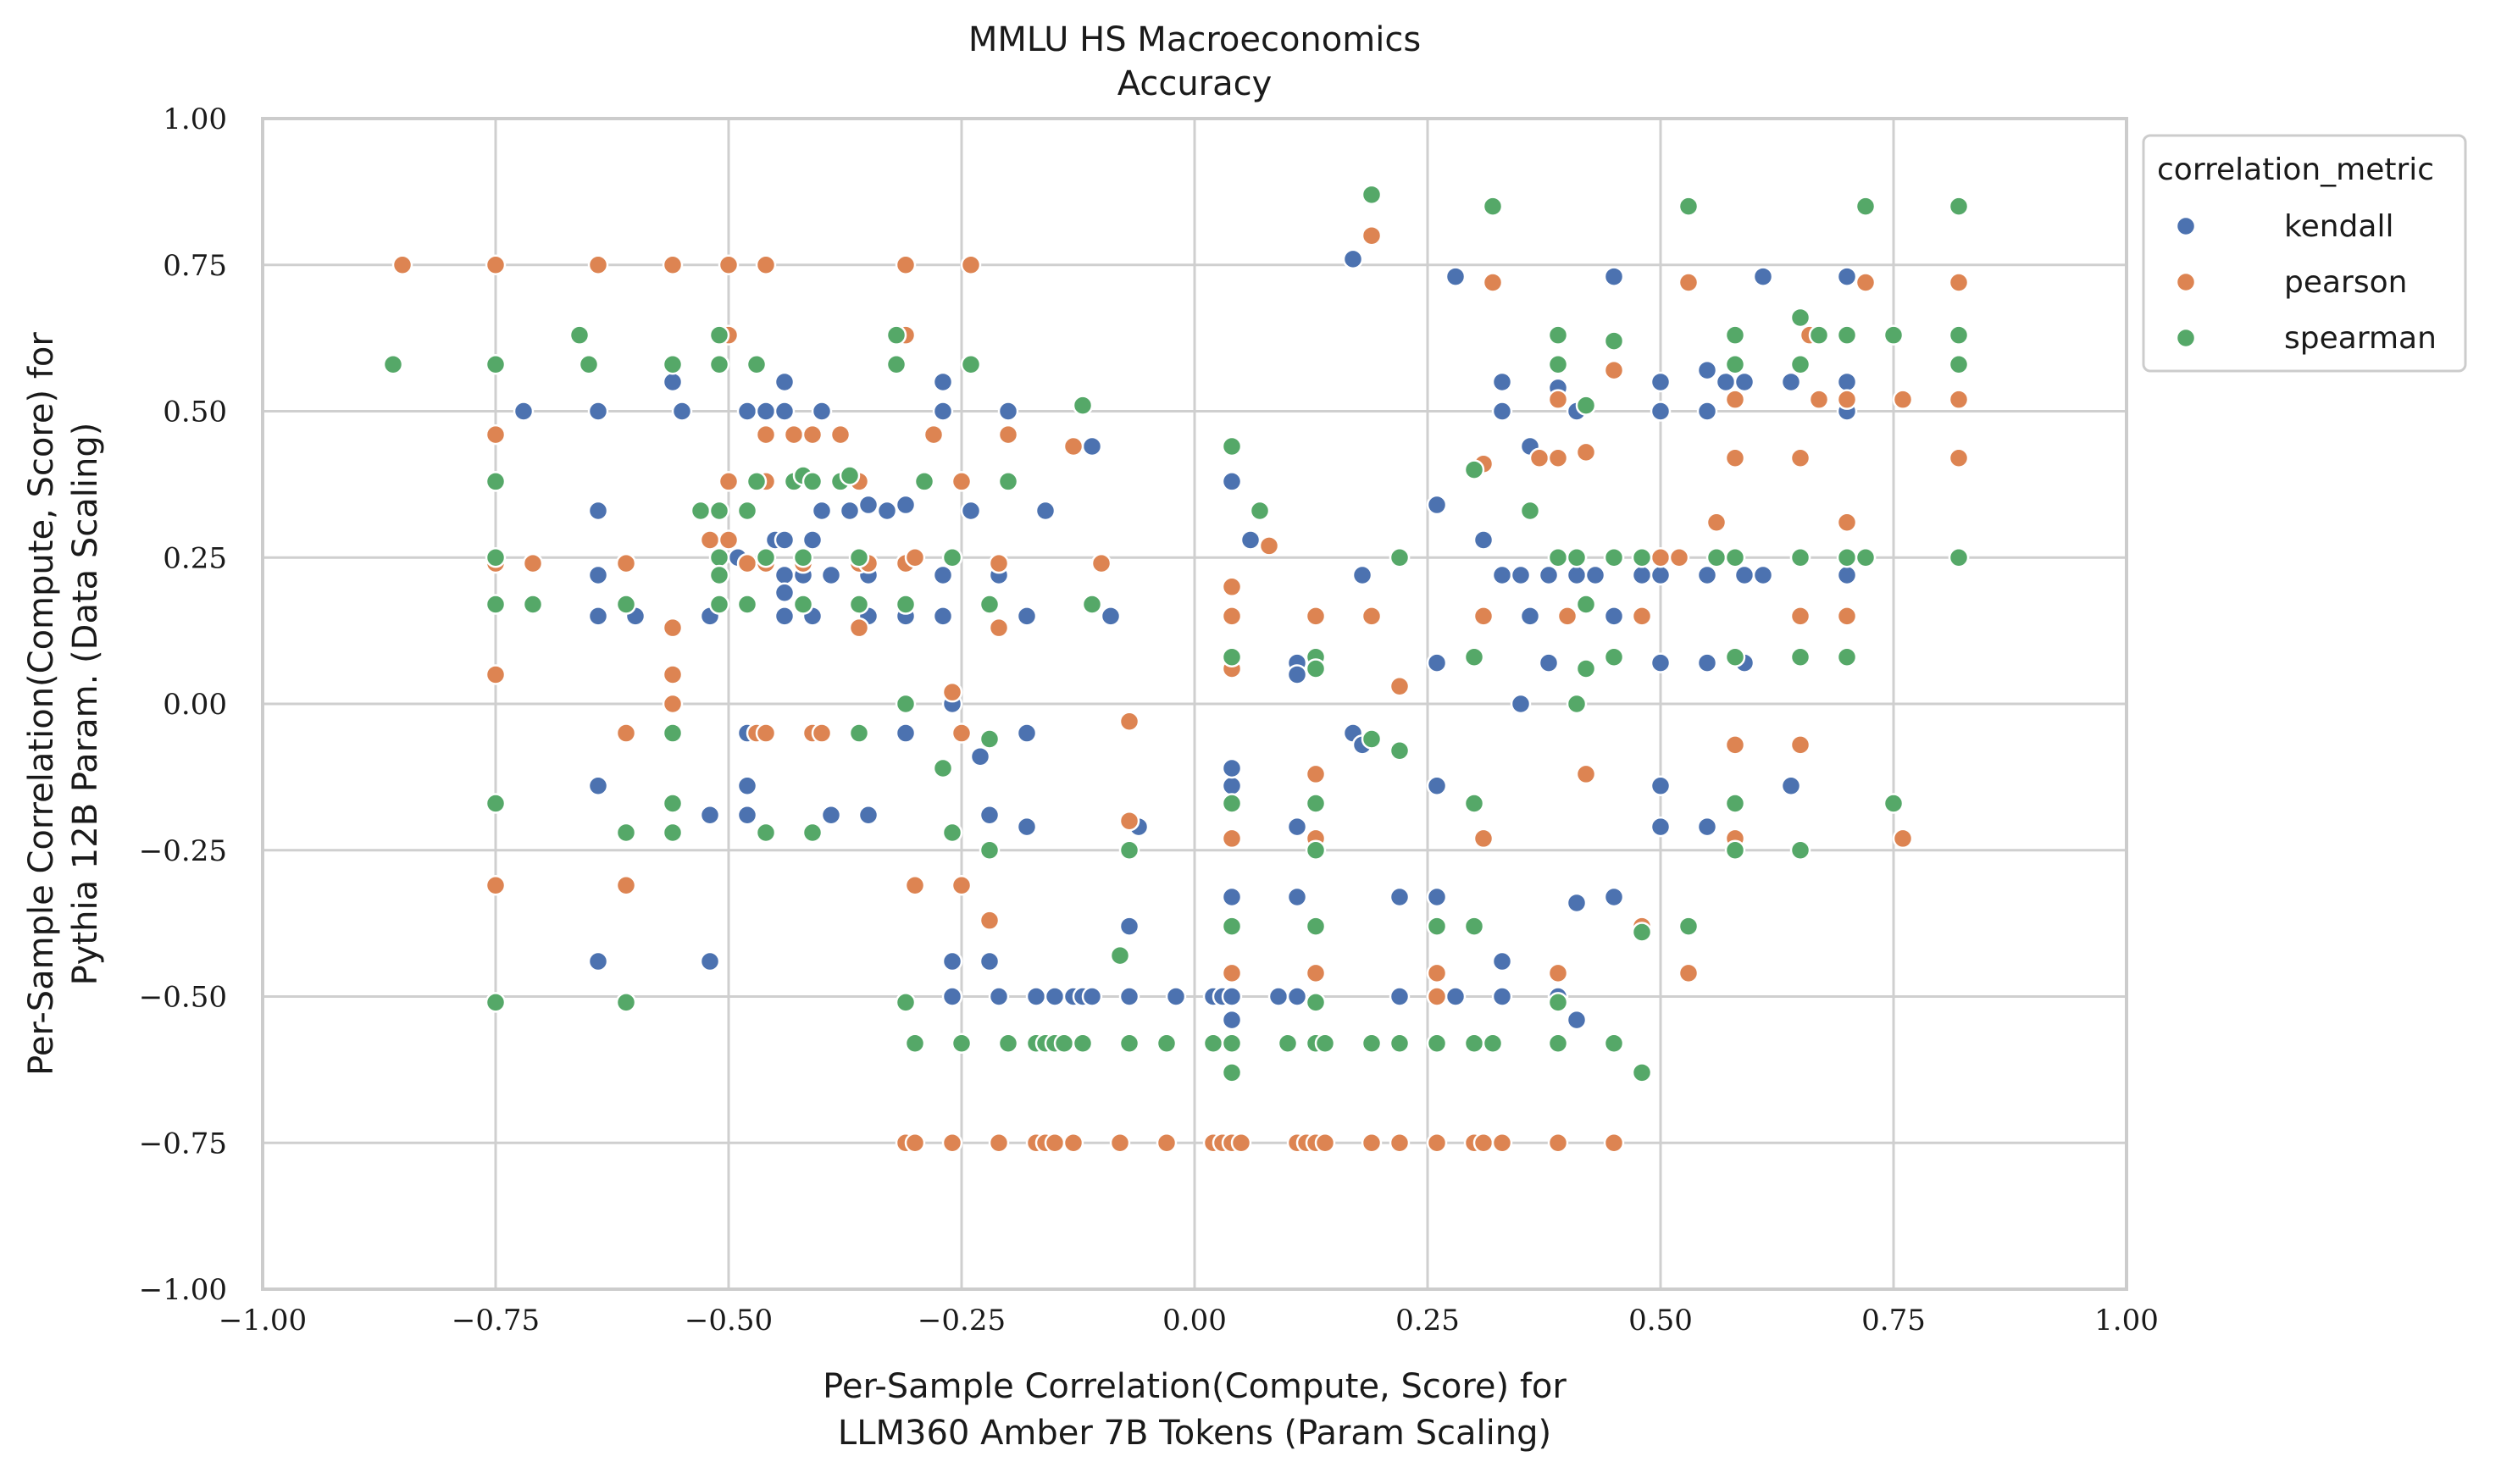 The height and width of the screenshot is (1484, 2501). What do you see at coordinates (1427, 1320) in the screenshot?
I see `x-tick-label: 0.25` at bounding box center [1427, 1320].